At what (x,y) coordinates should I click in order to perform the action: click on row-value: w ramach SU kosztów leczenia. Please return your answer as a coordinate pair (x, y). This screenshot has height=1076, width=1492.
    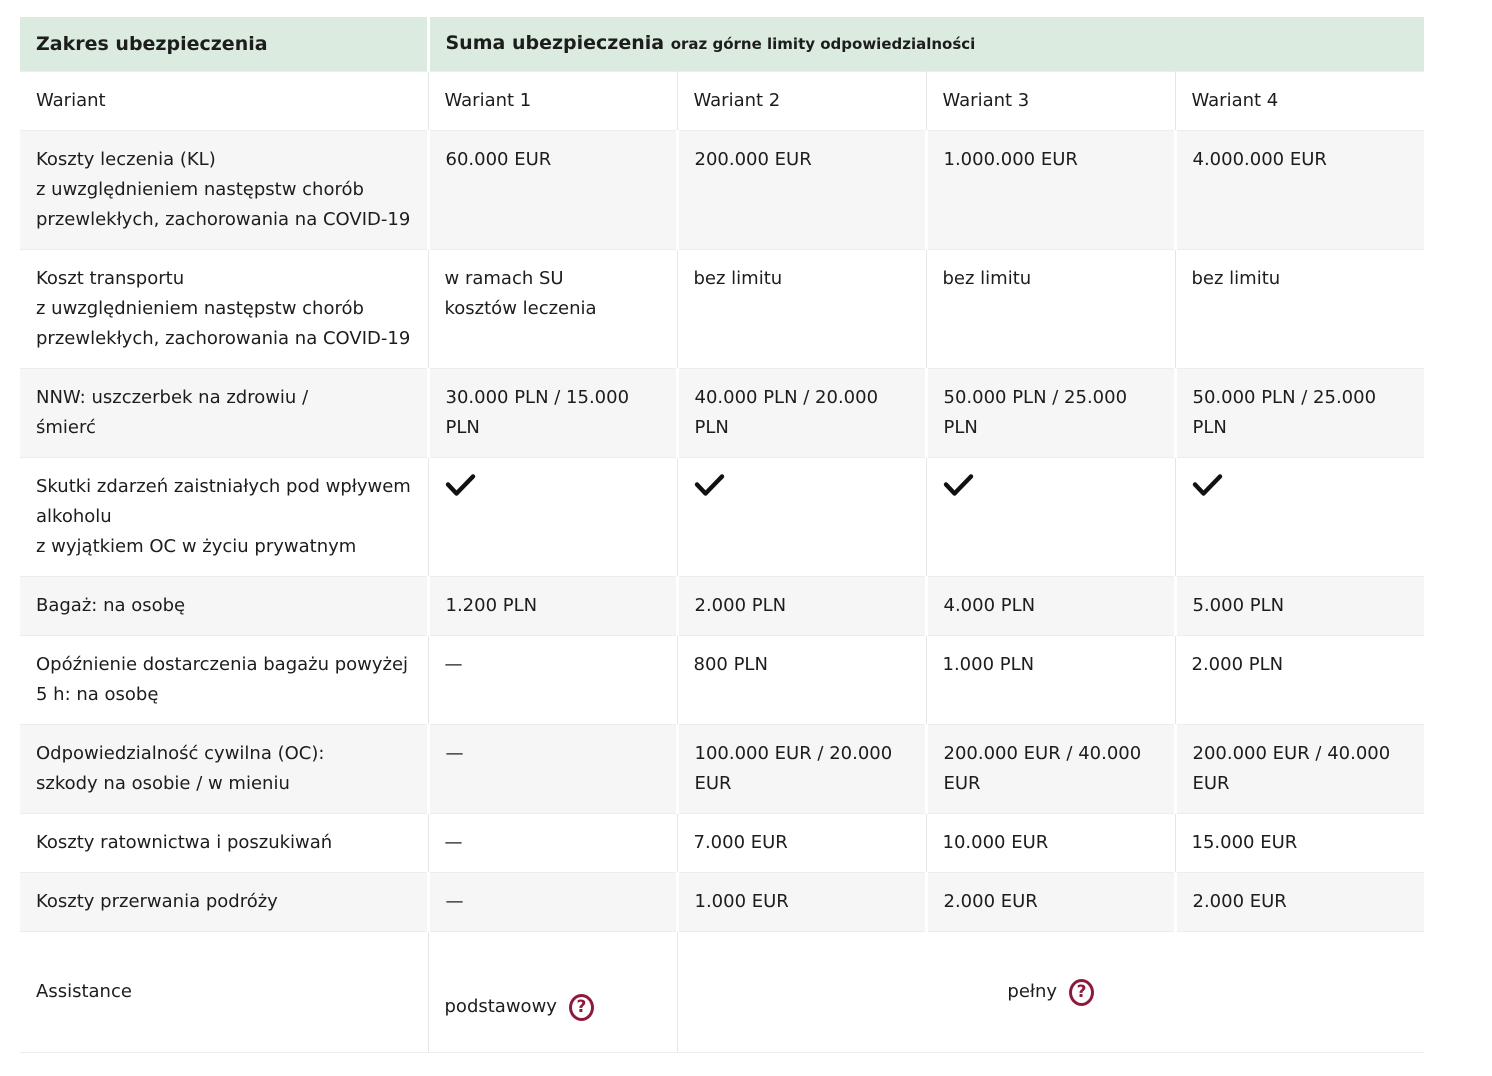
    Looking at the image, I should click on (553, 309).